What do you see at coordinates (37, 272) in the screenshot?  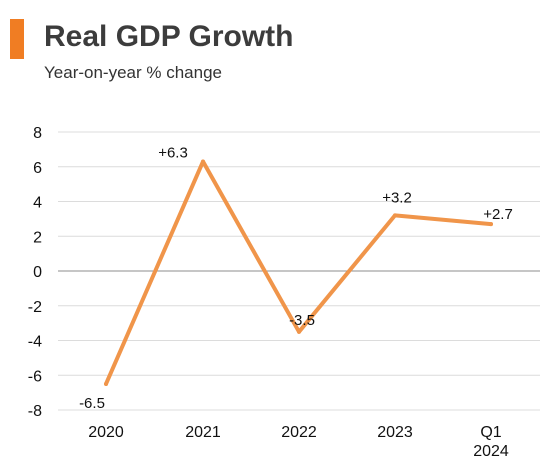 I see `y-tick-label: 0` at bounding box center [37, 272].